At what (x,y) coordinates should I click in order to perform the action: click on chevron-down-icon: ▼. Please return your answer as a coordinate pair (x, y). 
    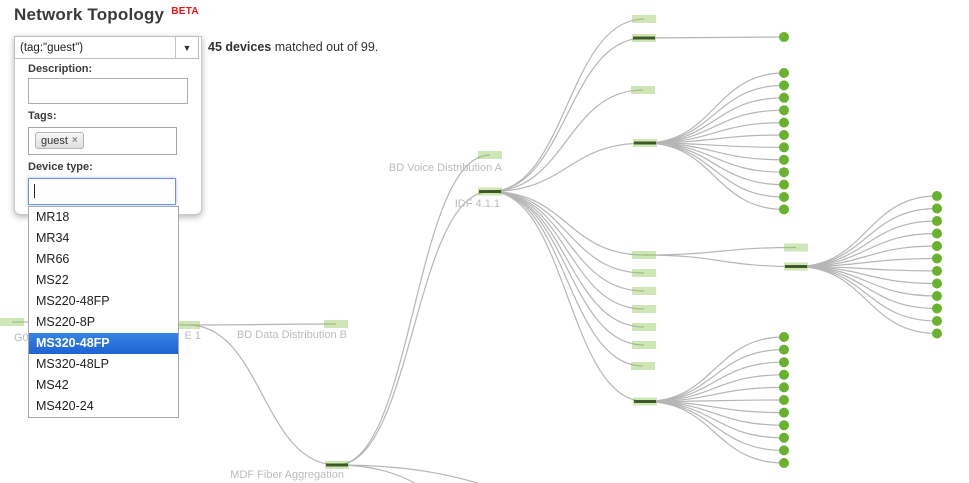
    Looking at the image, I should click on (186, 47).